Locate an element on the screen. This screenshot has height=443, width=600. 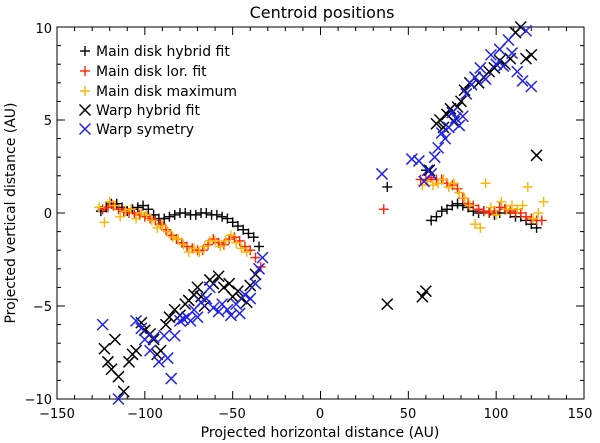
legend-item: Main disk maximum is located at coordinates (158, 92).